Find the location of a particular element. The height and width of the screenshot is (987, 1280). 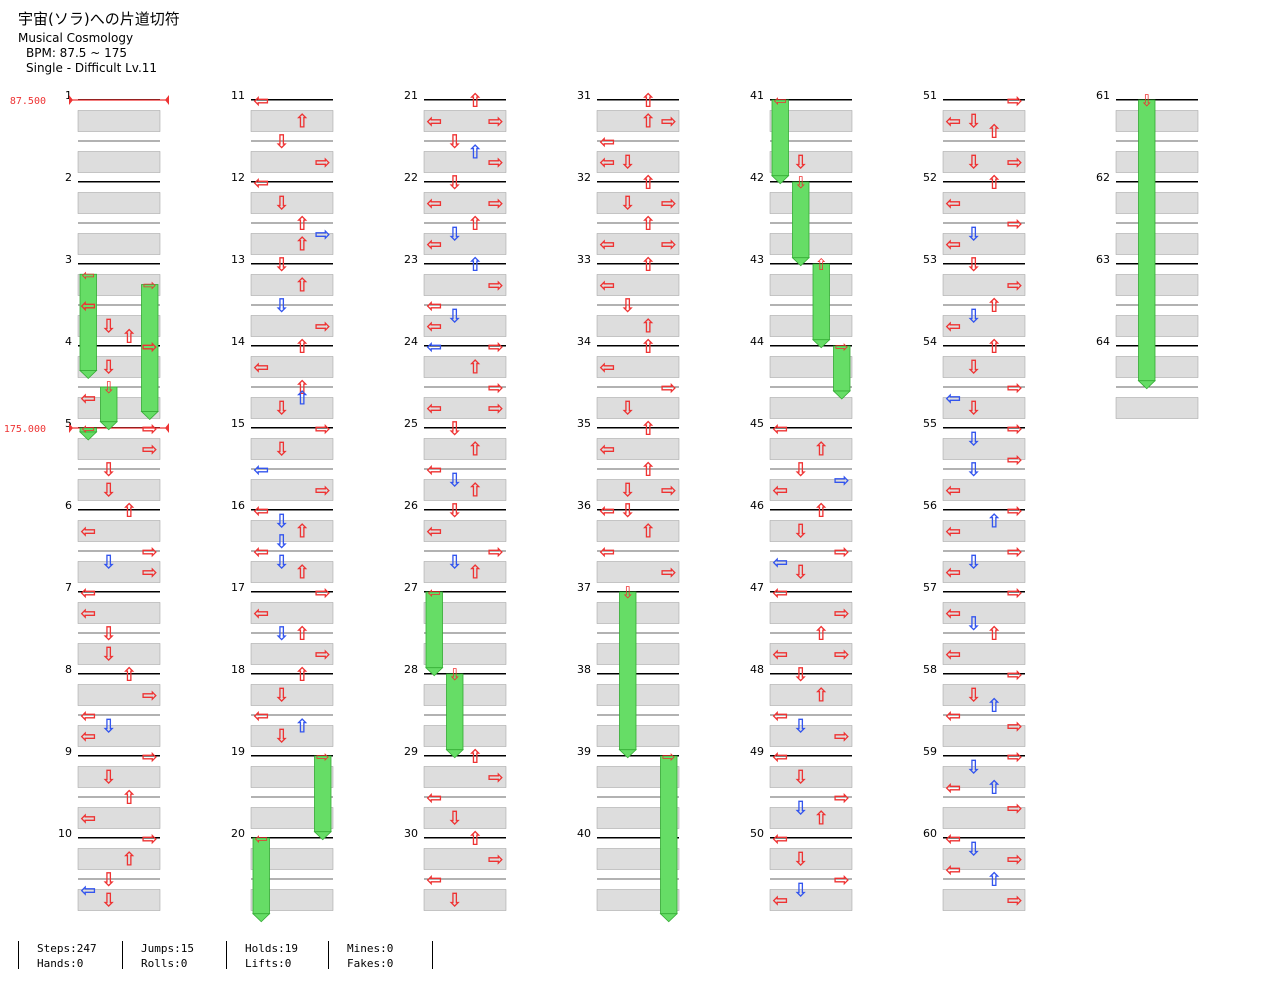

measure-number: 47 is located at coordinates (757, 587).